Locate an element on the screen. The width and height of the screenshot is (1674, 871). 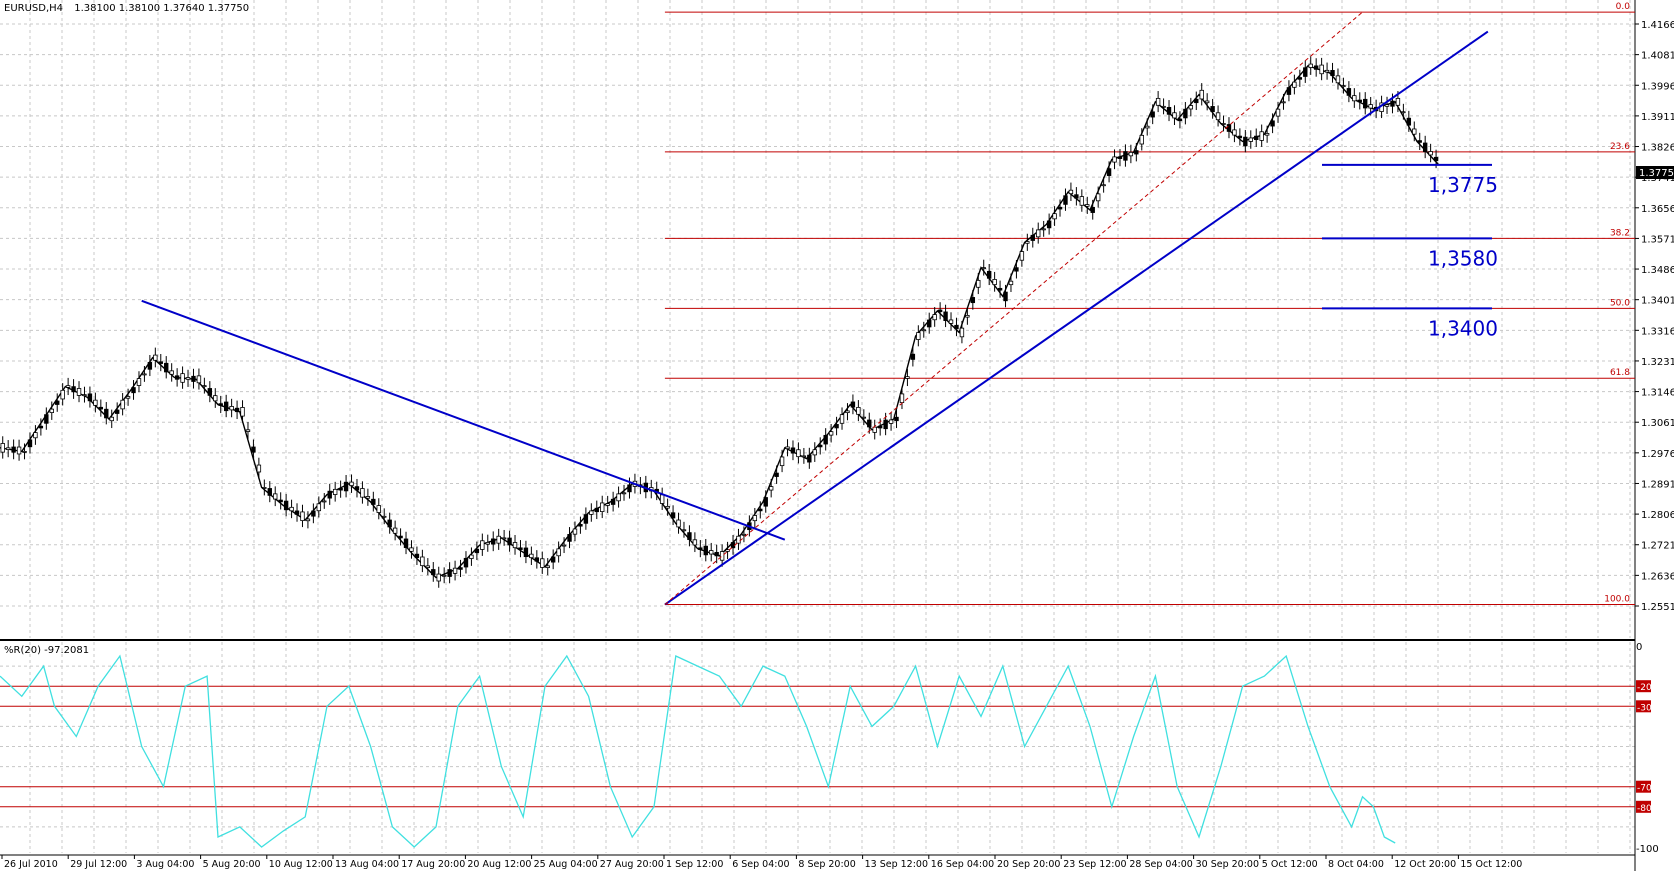
time-tick-label: 26 Jul 2010 is located at coordinates (31, 864).